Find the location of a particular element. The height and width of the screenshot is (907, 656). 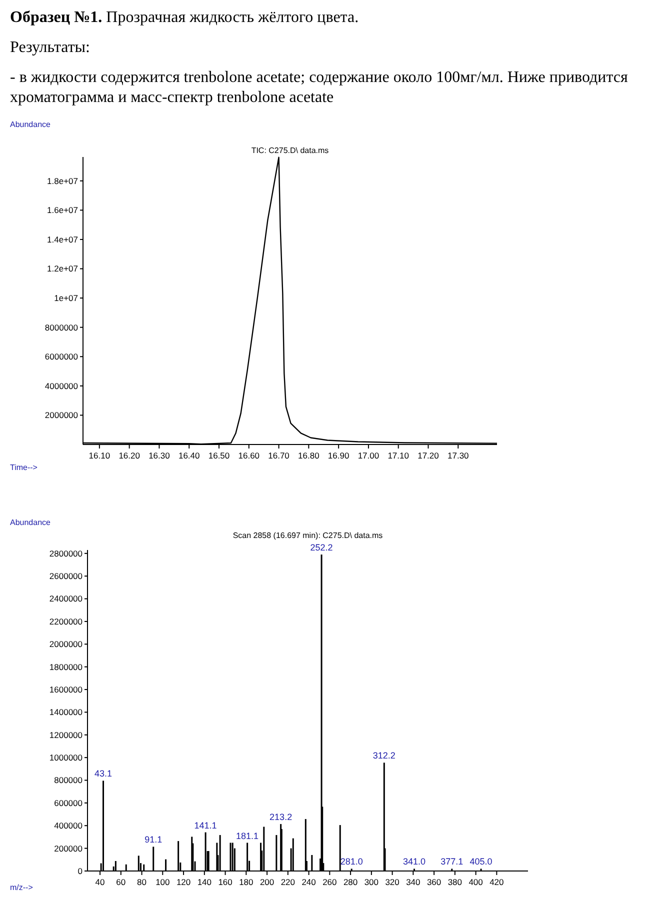

y-tick-label: 1600000 is located at coordinates (66, 689).